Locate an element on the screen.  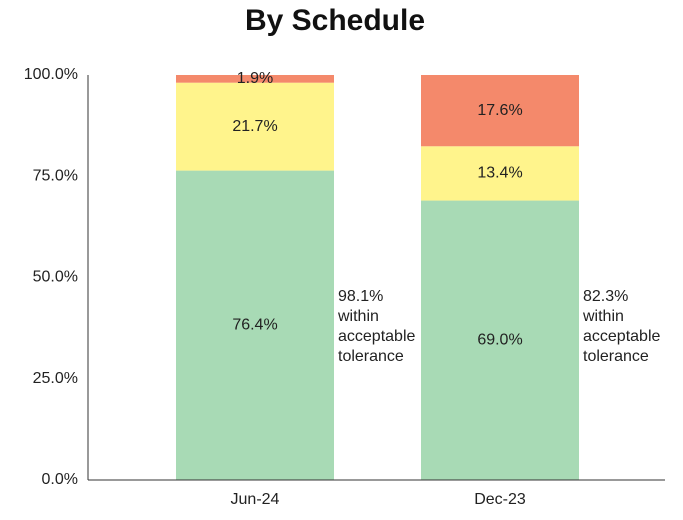
chart-title: By Schedule is located at coordinates (335, 20).